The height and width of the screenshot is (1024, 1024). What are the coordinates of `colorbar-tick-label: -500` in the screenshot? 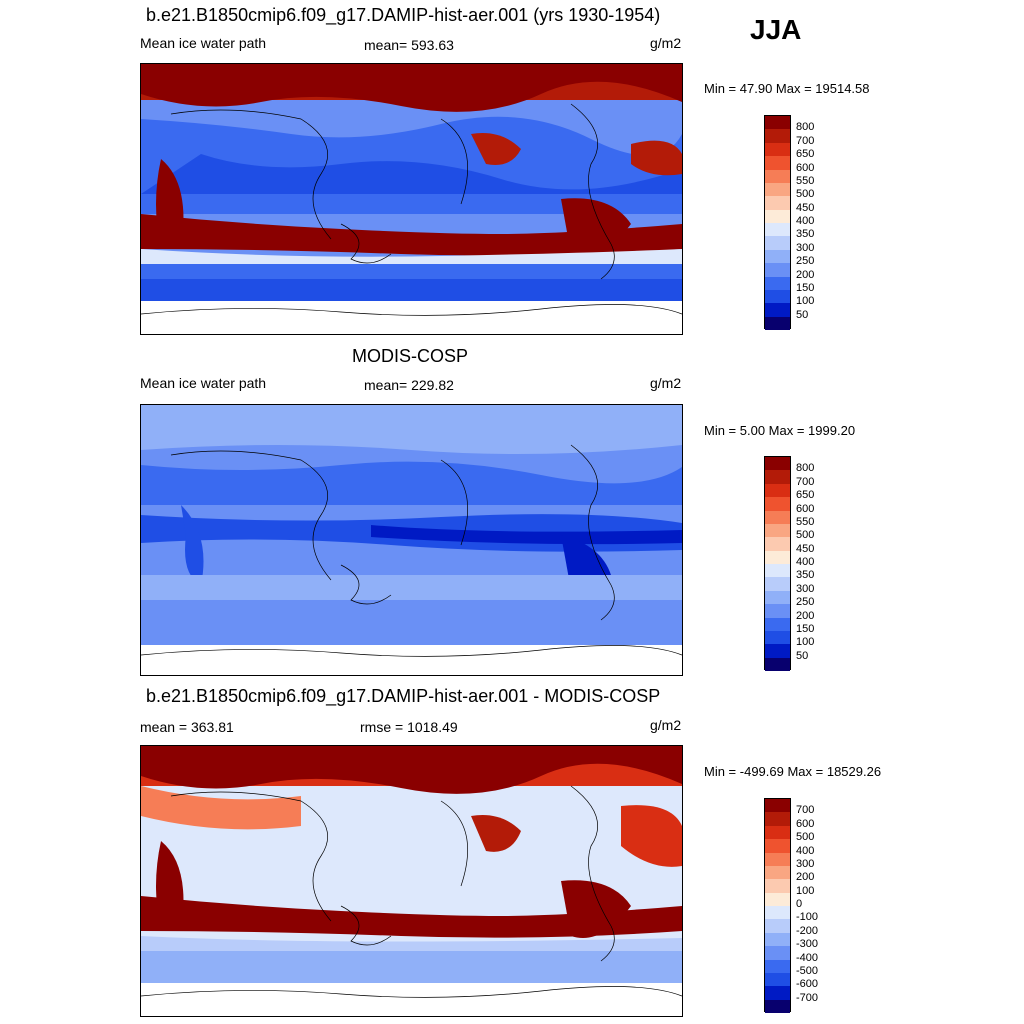 It's located at (807, 970).